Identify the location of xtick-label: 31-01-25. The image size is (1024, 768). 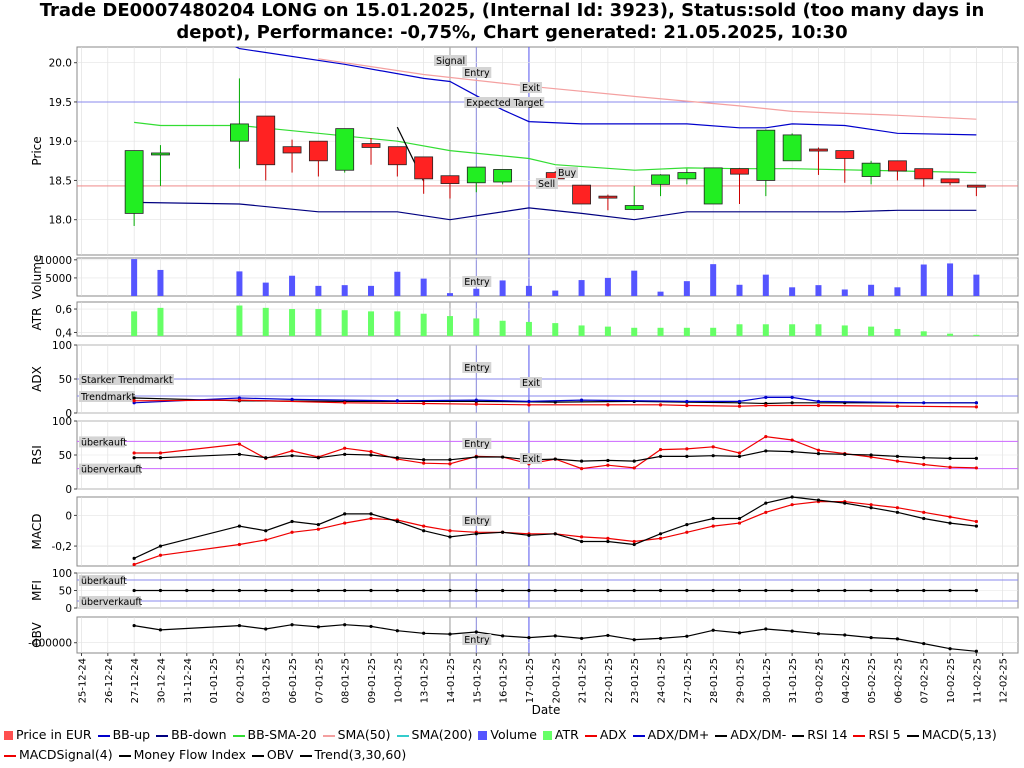
(793, 680).